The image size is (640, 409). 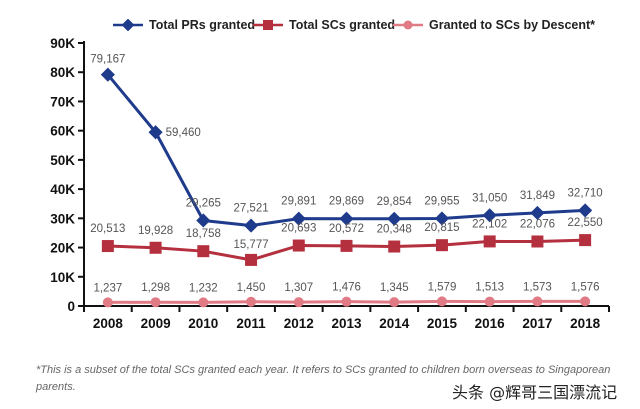 I want to click on data-label: 1,450, so click(x=251, y=288).